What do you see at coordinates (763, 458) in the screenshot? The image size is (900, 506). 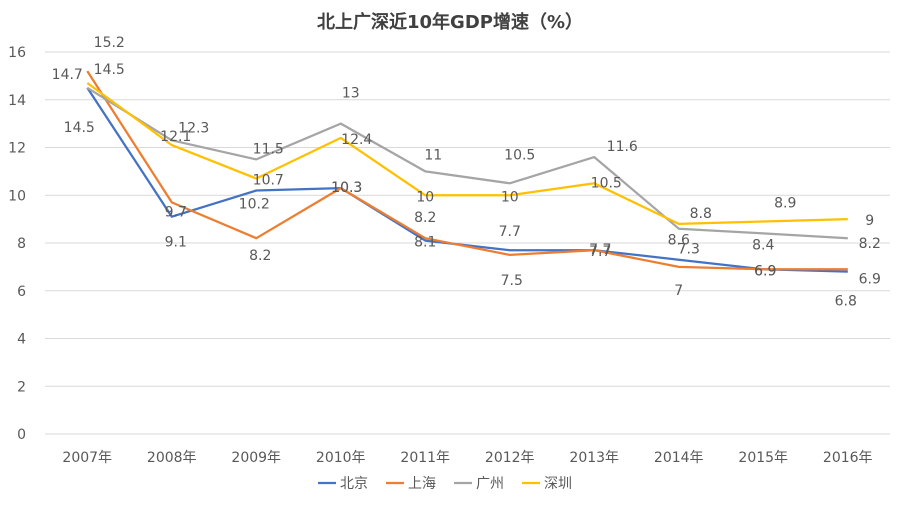 I see `x-tick-label: 2015年` at bounding box center [763, 458].